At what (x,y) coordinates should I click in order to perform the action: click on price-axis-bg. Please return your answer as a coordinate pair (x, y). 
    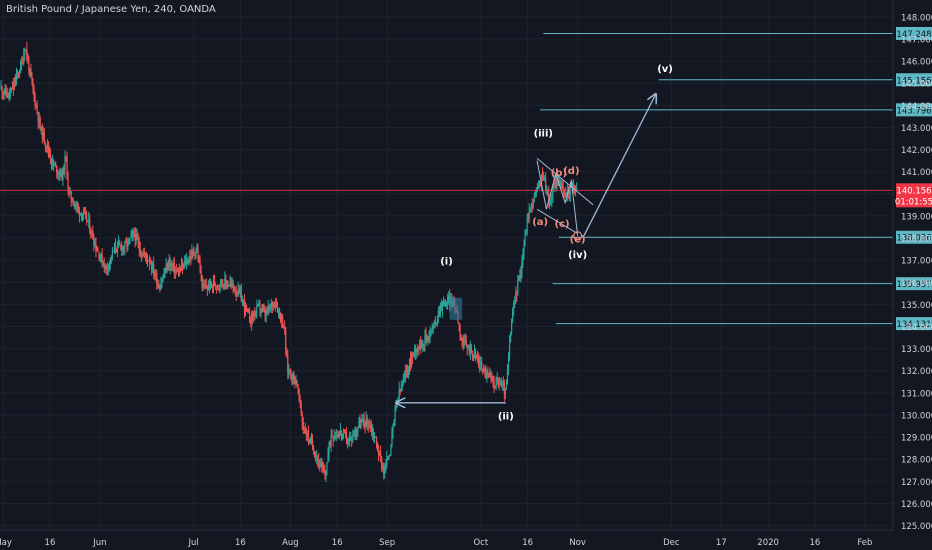
    Looking at the image, I should click on (912, 275).